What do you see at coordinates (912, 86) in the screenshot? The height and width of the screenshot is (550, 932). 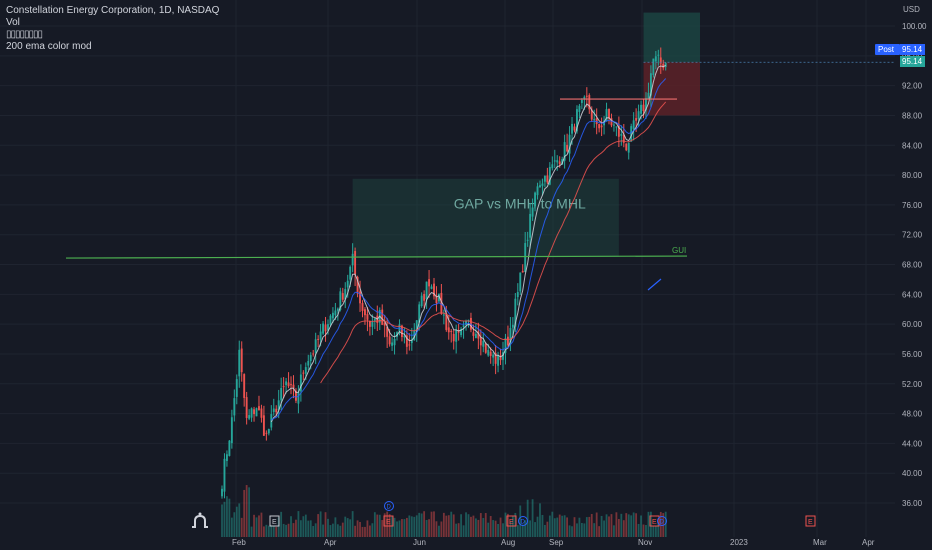 I see `price-tick-label: 92.00` at bounding box center [912, 86].